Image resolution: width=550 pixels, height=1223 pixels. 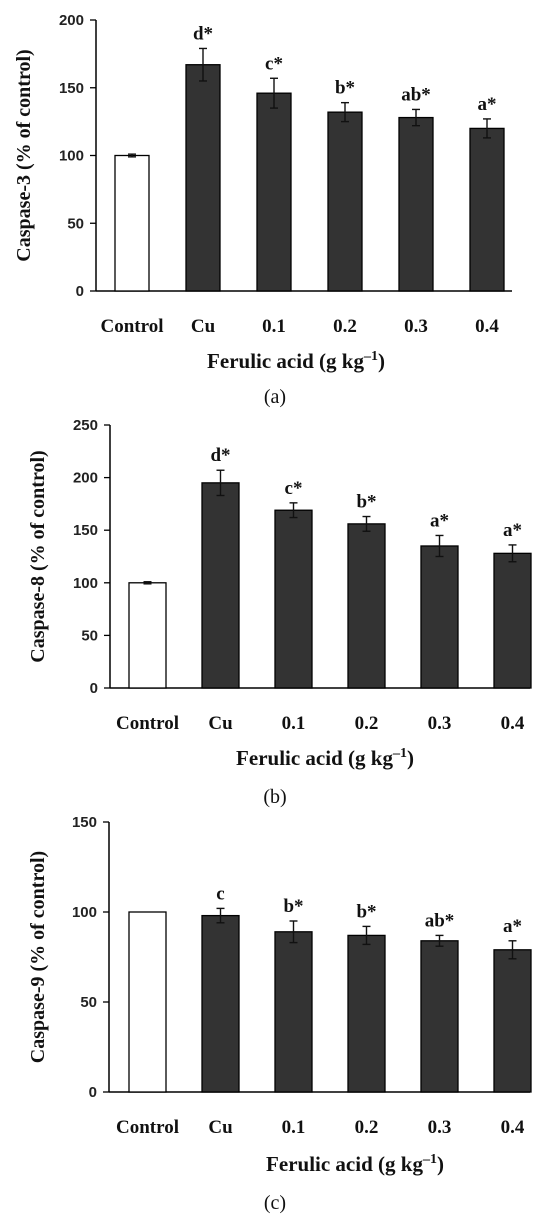 I want to click on panel-label: (a), so click(x=275, y=397).